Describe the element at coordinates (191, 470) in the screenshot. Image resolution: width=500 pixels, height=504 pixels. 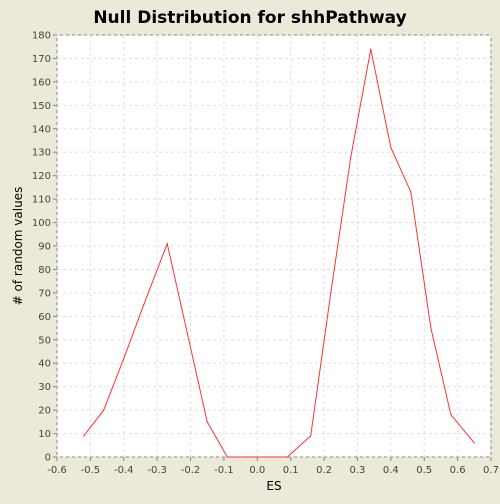
I see `x-tick-label: -0.2` at that location.